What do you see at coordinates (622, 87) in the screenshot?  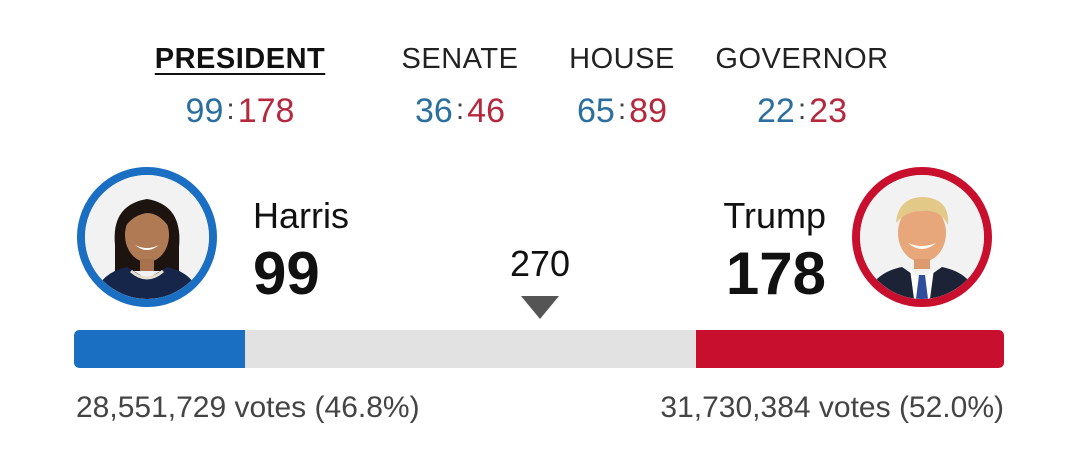 I see `tab-house: HOUSE 65:89` at bounding box center [622, 87].